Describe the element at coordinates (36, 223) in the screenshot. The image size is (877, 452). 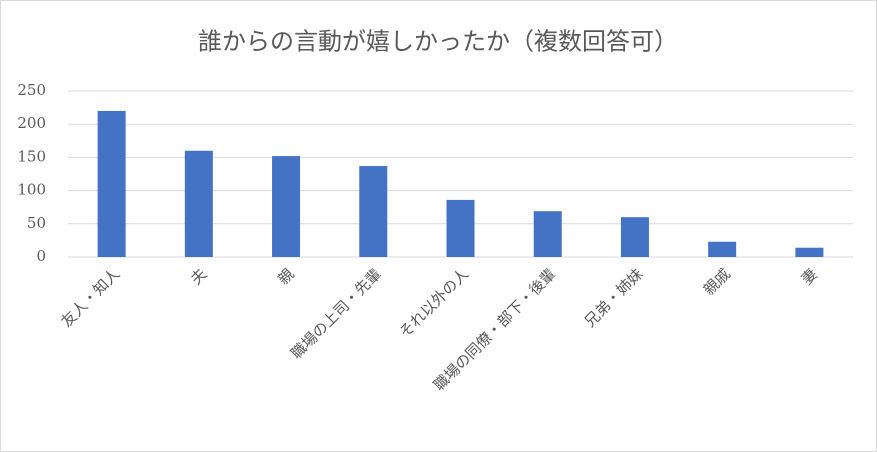
I see `y-tick-label: 50` at that location.